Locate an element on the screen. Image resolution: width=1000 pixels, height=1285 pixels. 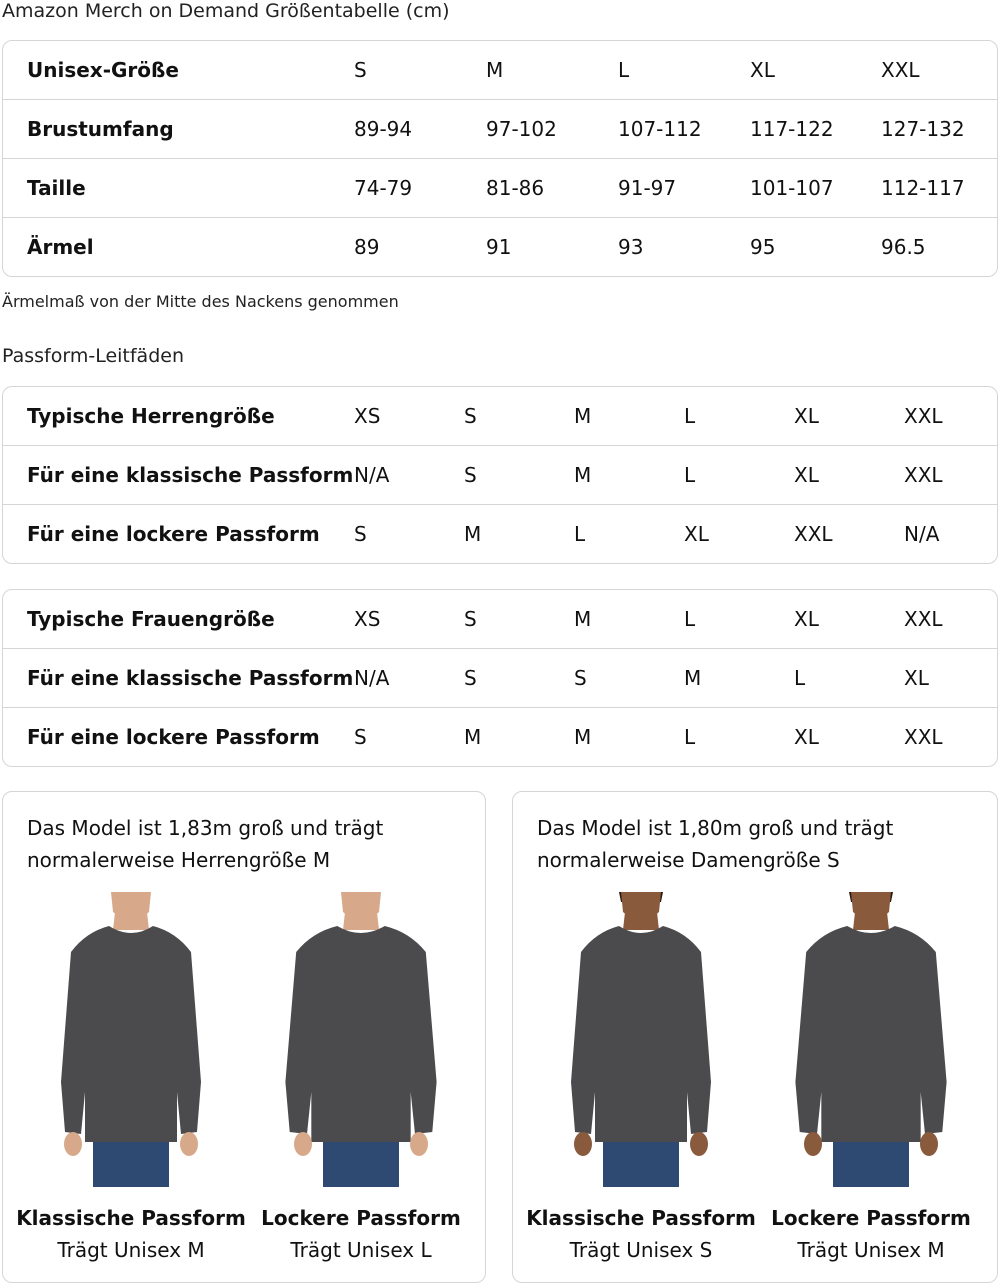
model-description-line: Das Model ist 1,80m groß und trägt is located at coordinates (715, 828).